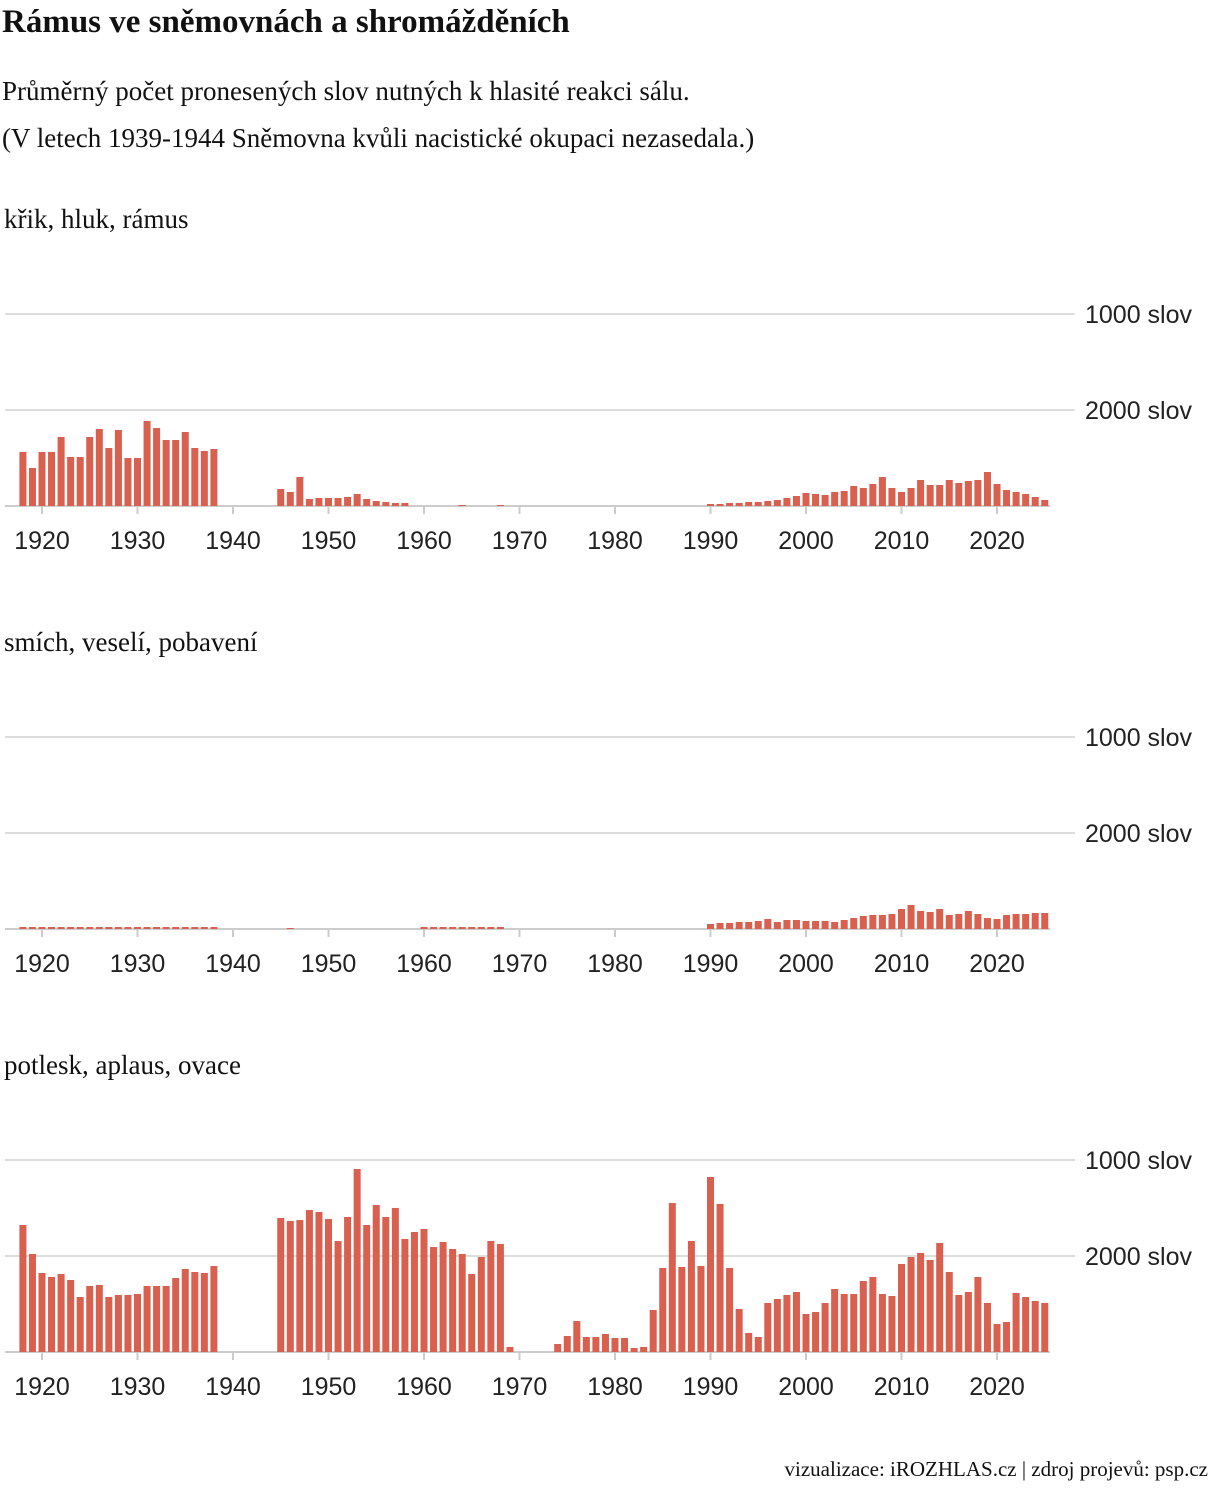 This screenshot has width=1214, height=1490. Describe the element at coordinates (1139, 1161) in the screenshot. I see `y-tick-label: 1000 slov` at that location.